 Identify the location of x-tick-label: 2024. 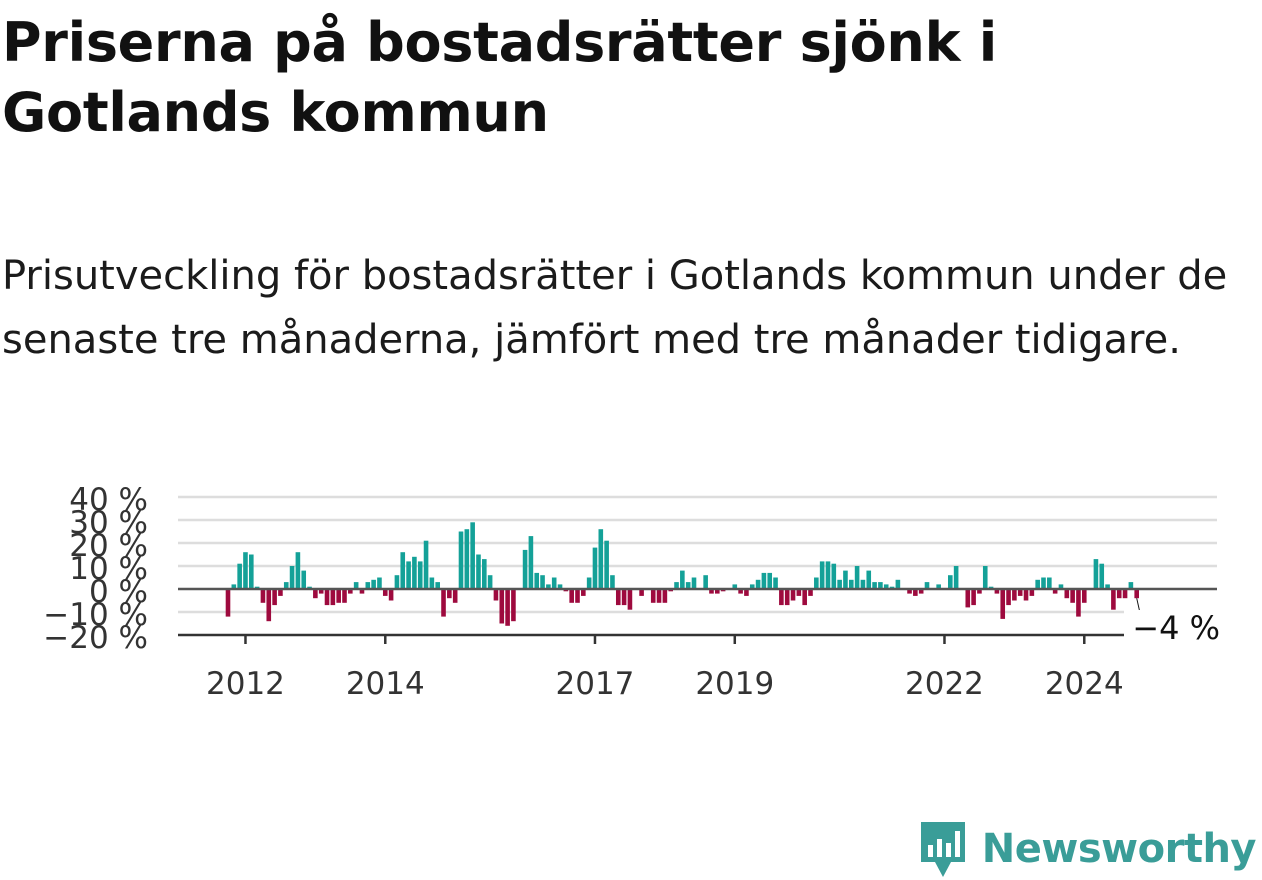
(1084, 683).